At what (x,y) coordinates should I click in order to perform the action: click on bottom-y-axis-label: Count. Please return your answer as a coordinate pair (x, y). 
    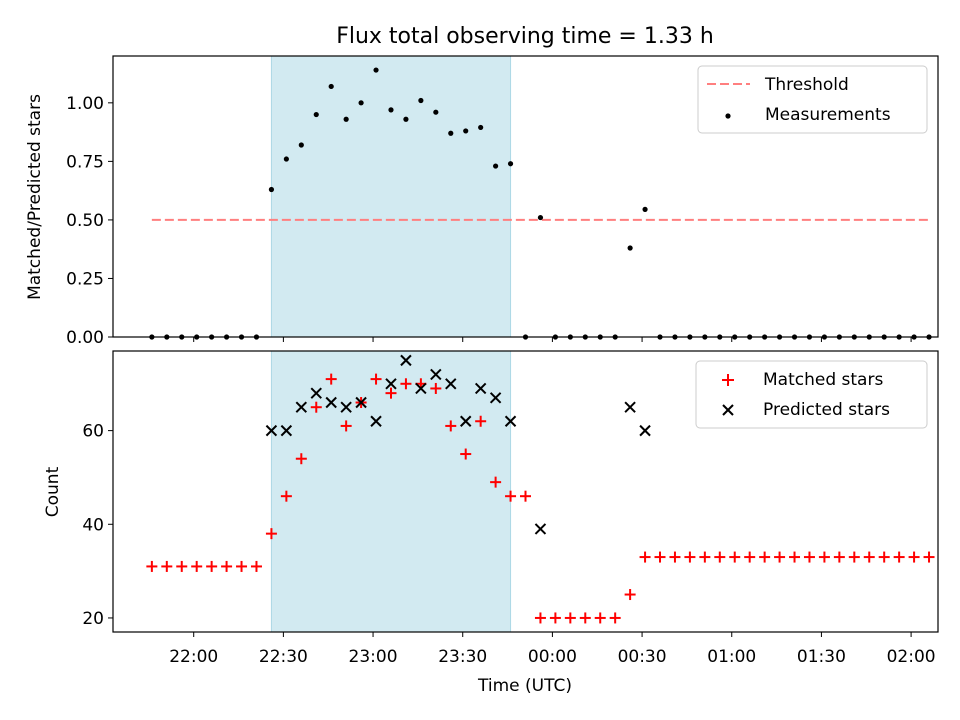
    Looking at the image, I should click on (53, 491).